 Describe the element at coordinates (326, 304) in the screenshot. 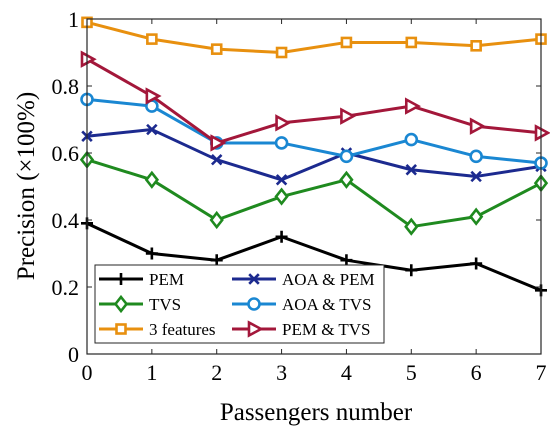

I see `legend-label: AOA & TVS` at that location.